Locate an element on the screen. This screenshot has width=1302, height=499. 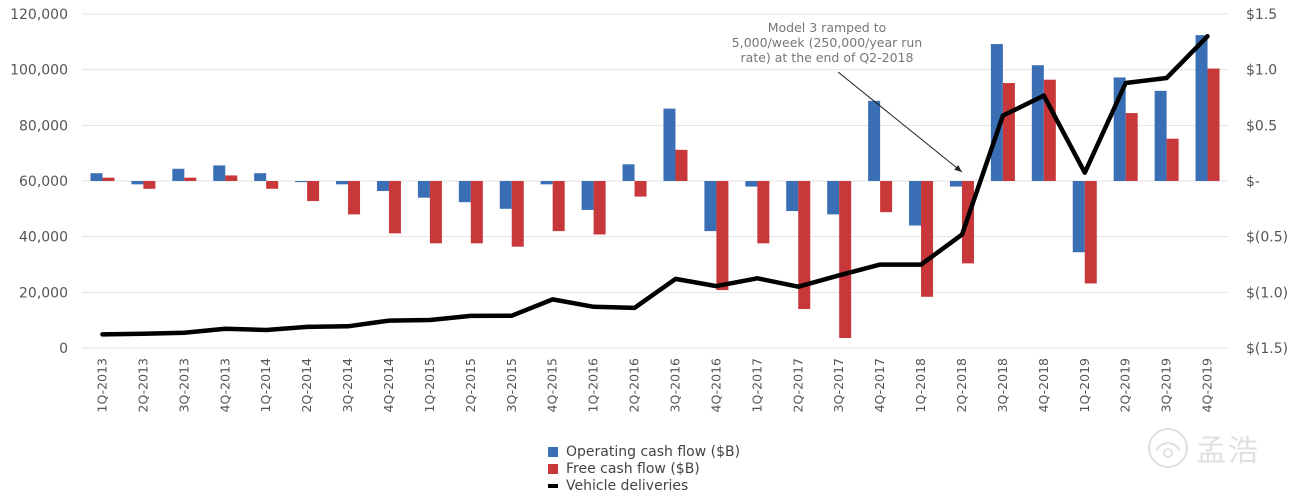
right-tick-label: $1.5 is located at coordinates (1261, 15).